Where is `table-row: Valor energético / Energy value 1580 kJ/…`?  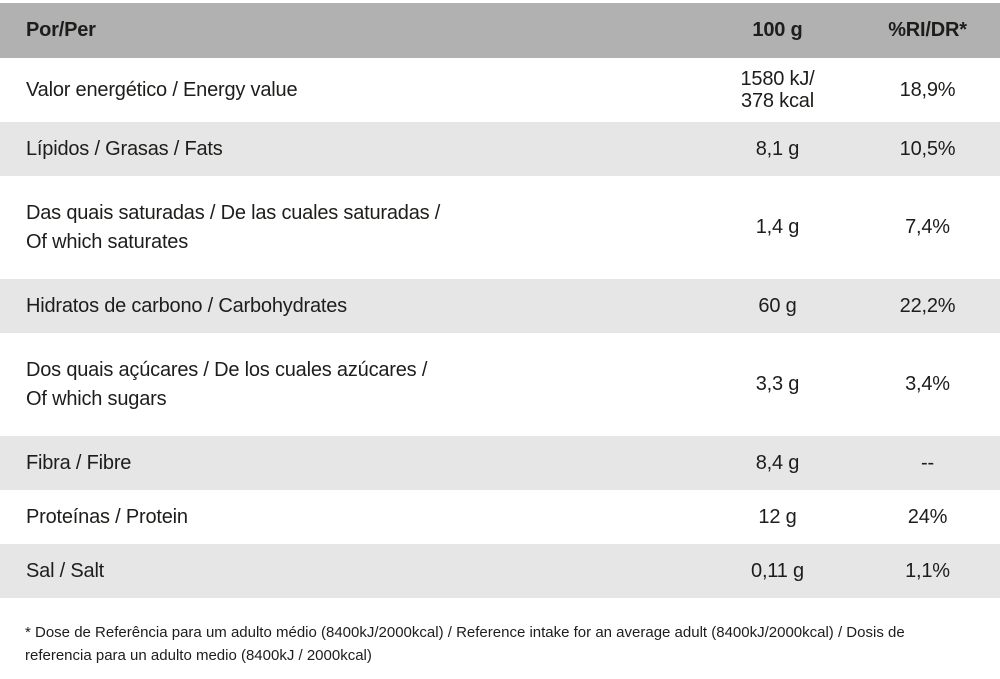 table-row: Valor energético / Energy value 1580 kJ/… is located at coordinates (500, 90).